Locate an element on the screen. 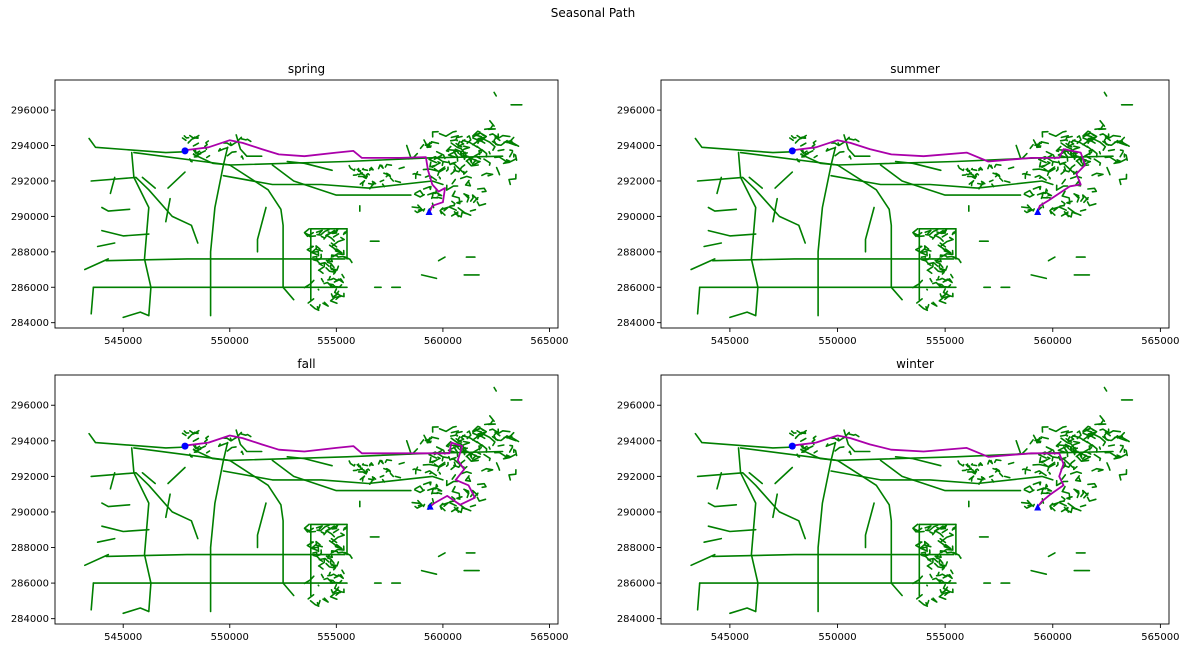 This screenshot has height=650, width=1186. subplot-title: spring is located at coordinates (306, 69).